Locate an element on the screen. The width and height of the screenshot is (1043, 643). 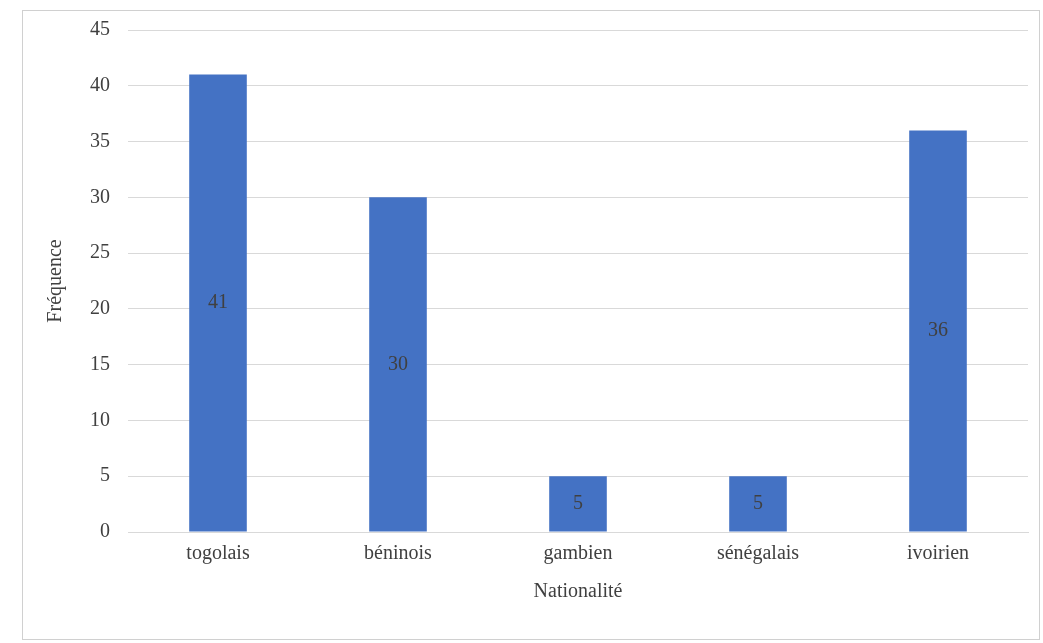
data-label: 30 is located at coordinates (398, 362).